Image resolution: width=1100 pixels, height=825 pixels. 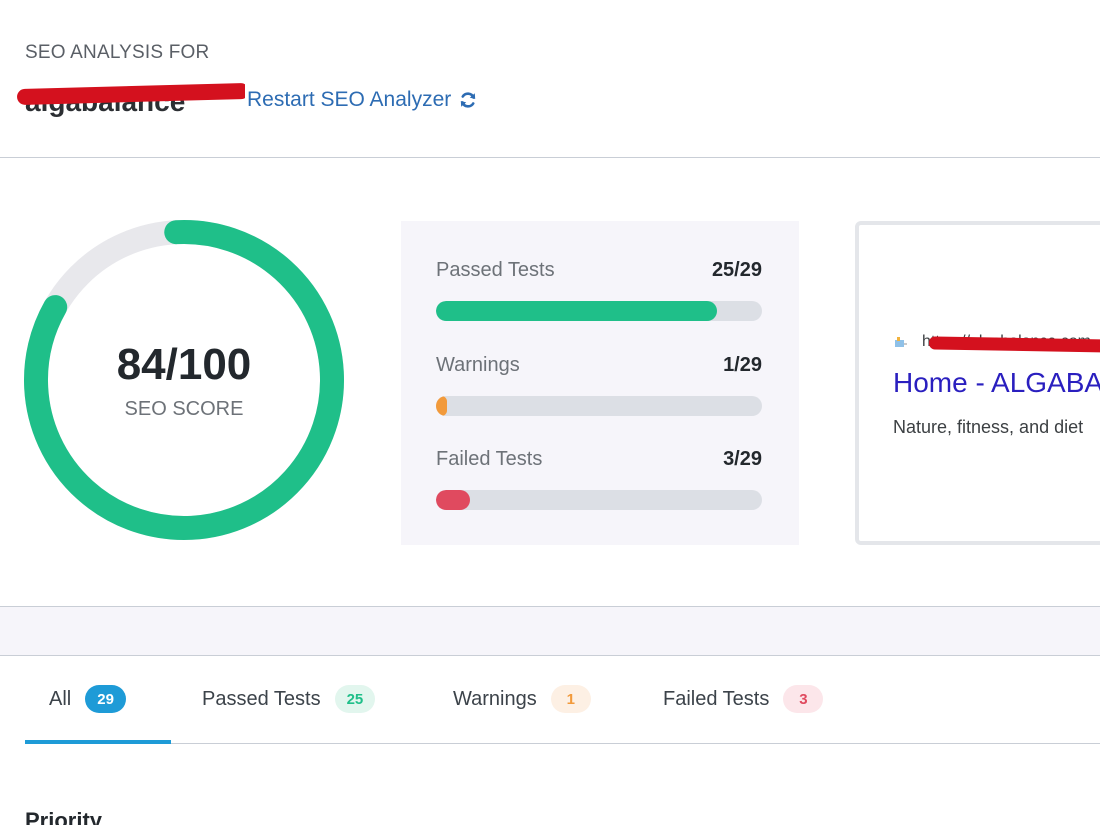 I want to click on score-ring-fill, so click(x=183, y=379).